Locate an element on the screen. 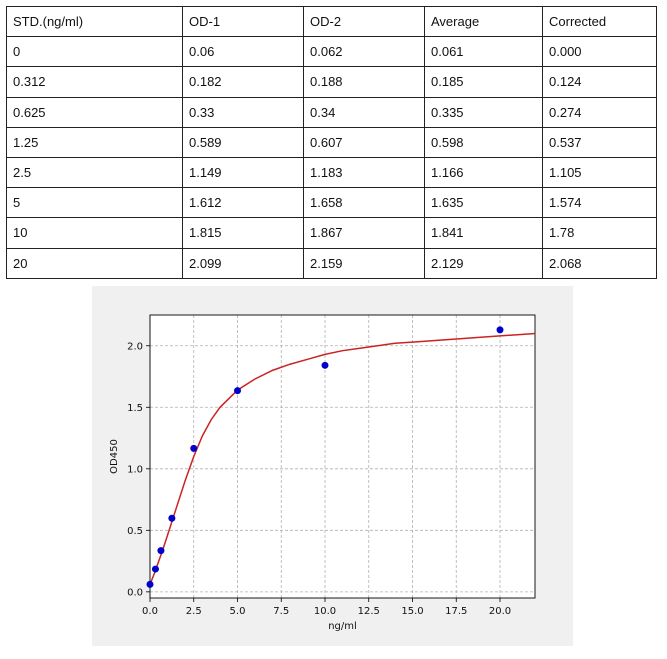 The image size is (667, 659). cell-od2: 1.867 is located at coordinates (364, 233).